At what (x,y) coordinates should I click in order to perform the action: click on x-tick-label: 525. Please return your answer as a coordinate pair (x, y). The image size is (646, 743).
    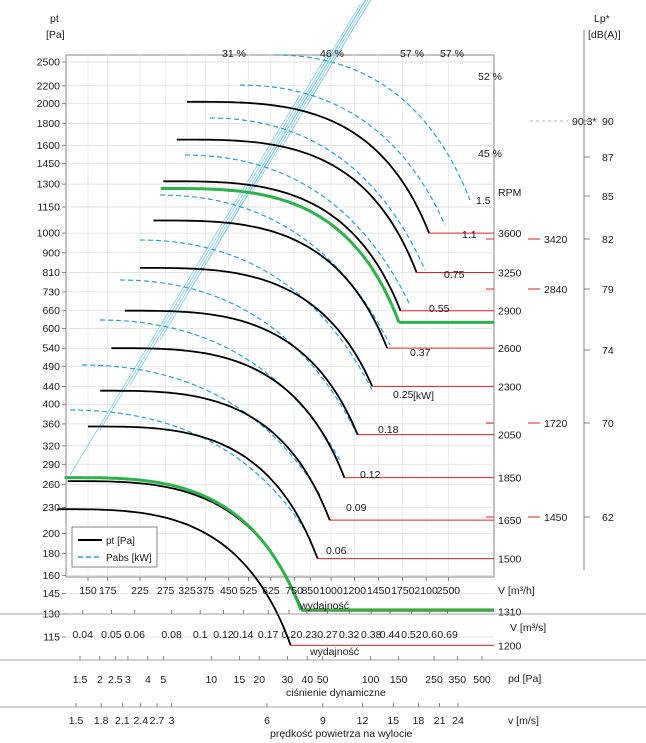
    Looking at the image, I should click on (249, 591).